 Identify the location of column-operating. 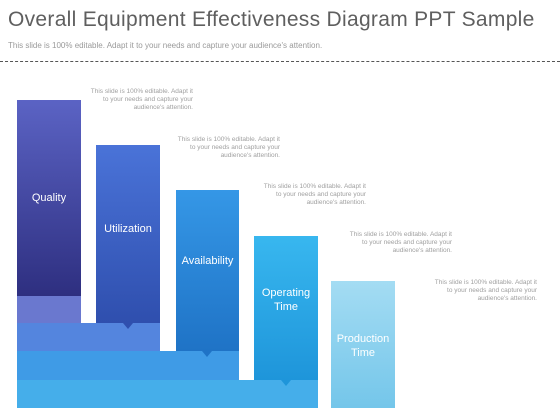
(286, 308).